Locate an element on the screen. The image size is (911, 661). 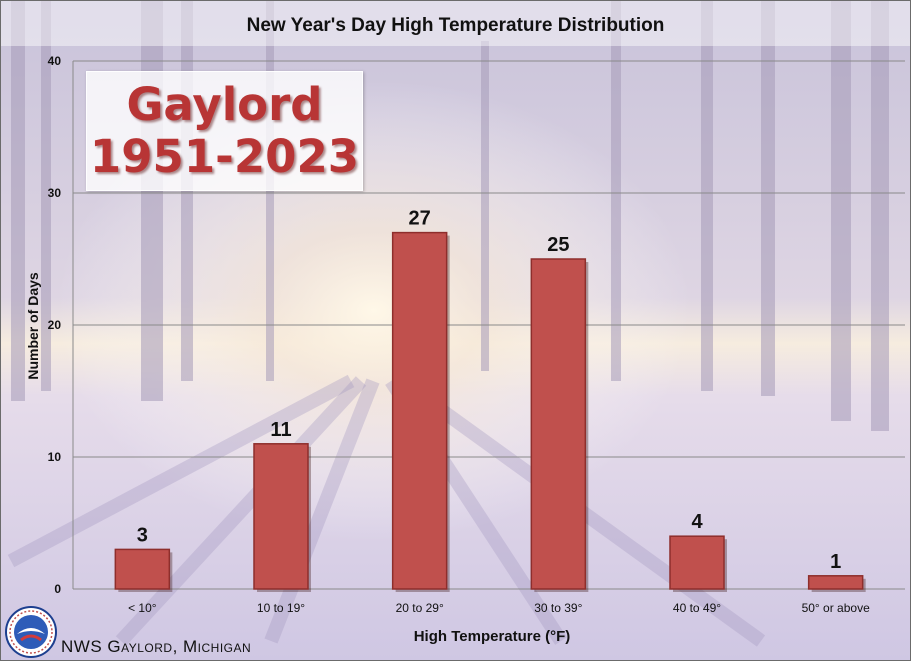
y-tick-label: 30 is located at coordinates (55, 193).